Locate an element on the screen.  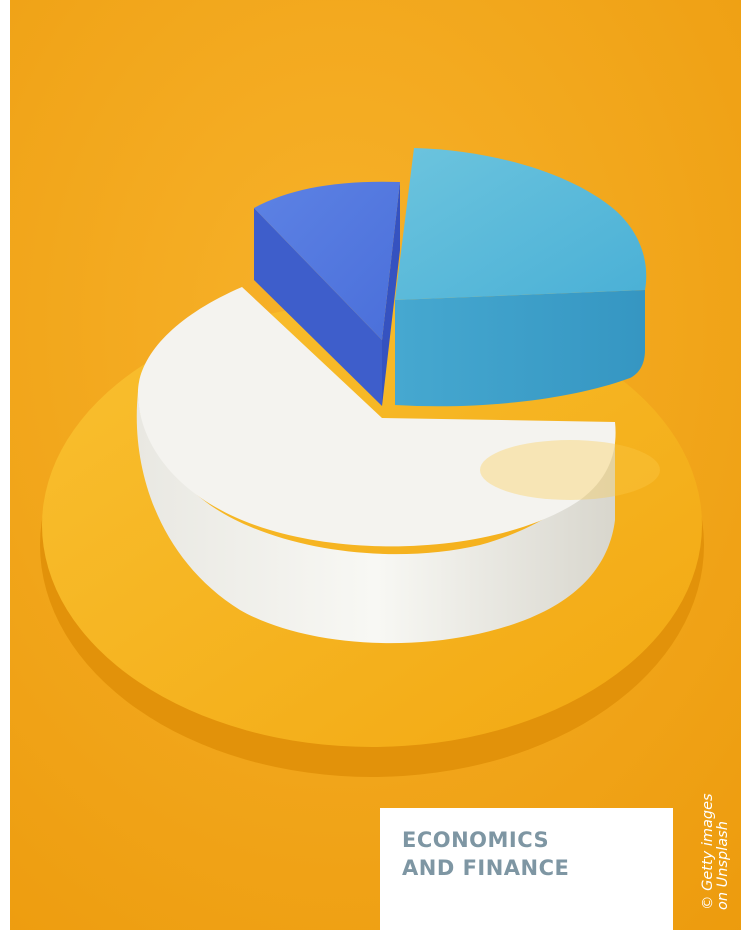
photo-credit: © Getty images on Unsplash is located at coordinates (715, 851).